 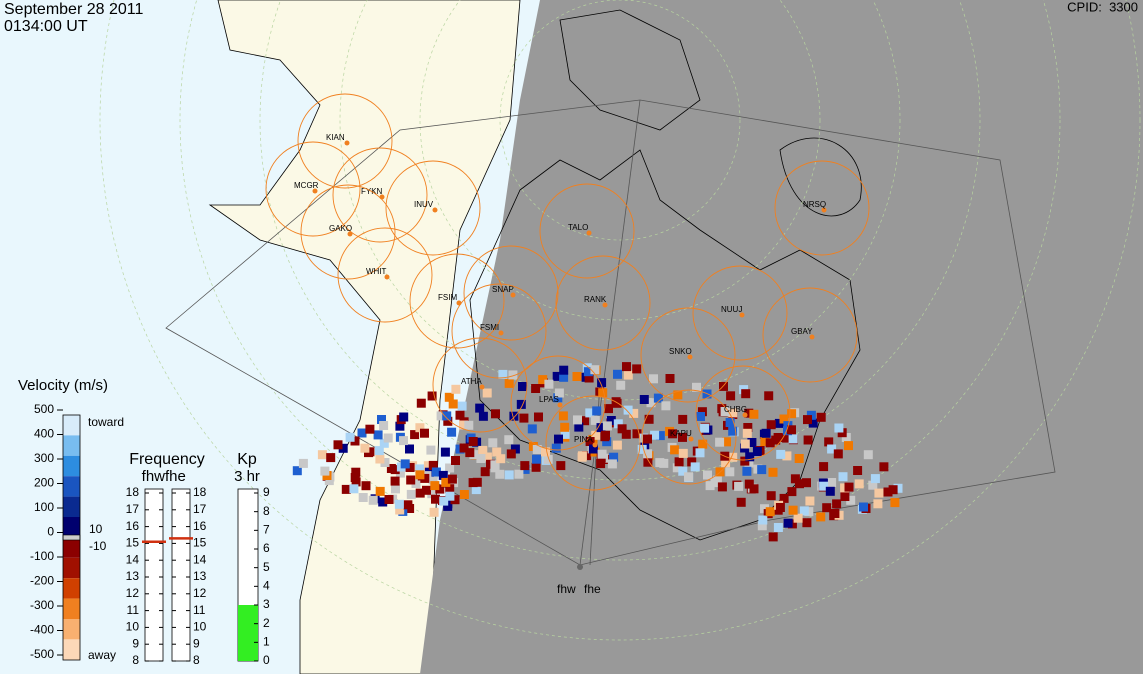 I want to click on frequency-tick: 9, so click(x=196, y=643).